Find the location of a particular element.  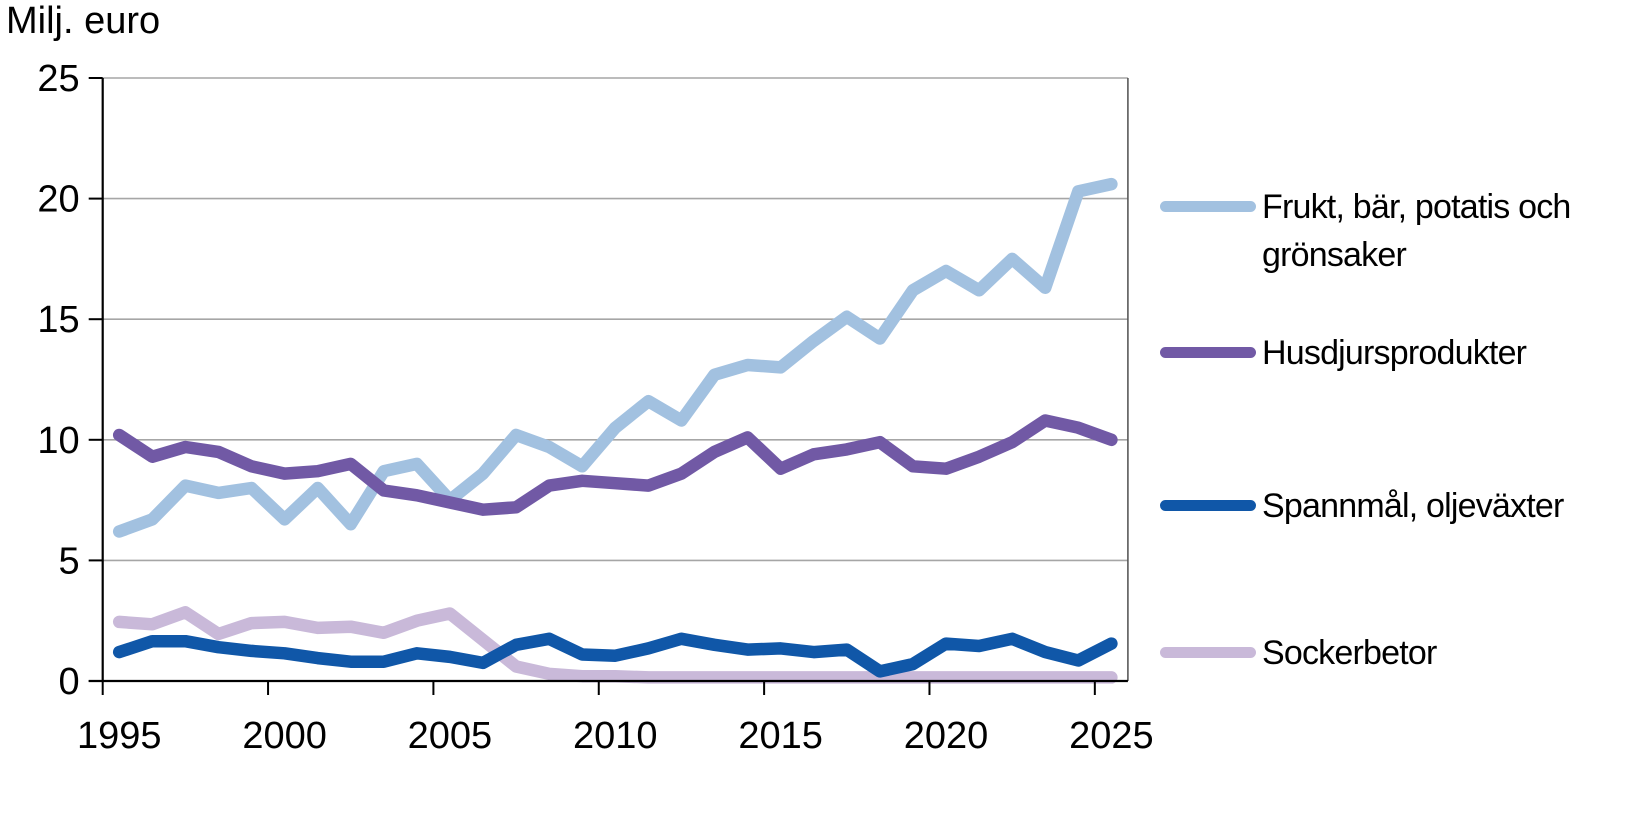

y-axis-title: Milj. euro is located at coordinates (83, 21).